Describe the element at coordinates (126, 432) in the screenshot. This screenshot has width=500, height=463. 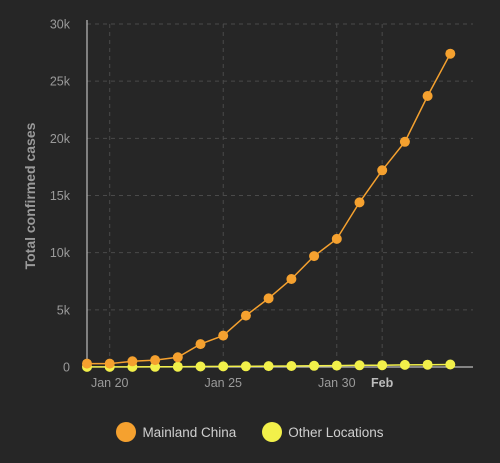
I see `legend-swatch-mainland-china` at that location.